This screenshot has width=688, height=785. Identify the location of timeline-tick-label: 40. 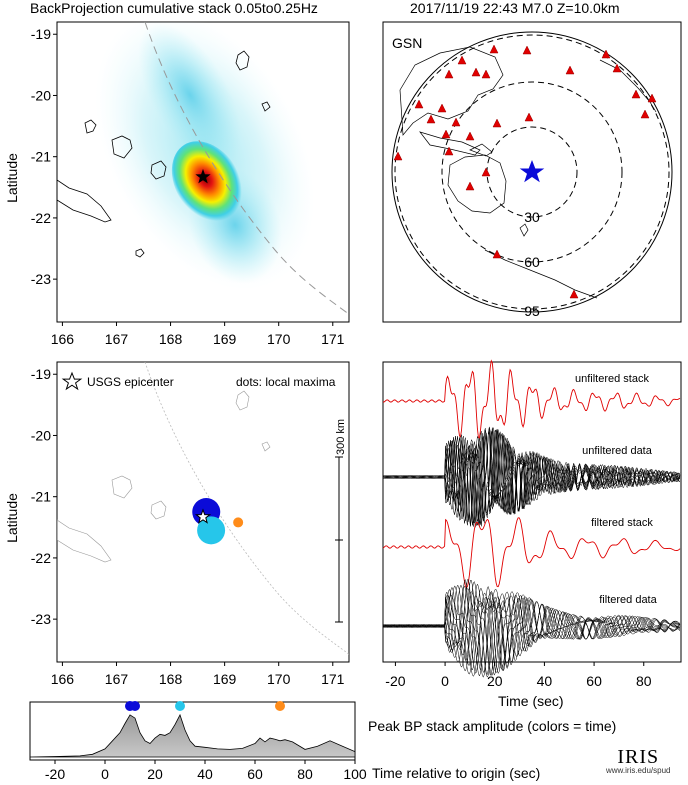
(205, 774).